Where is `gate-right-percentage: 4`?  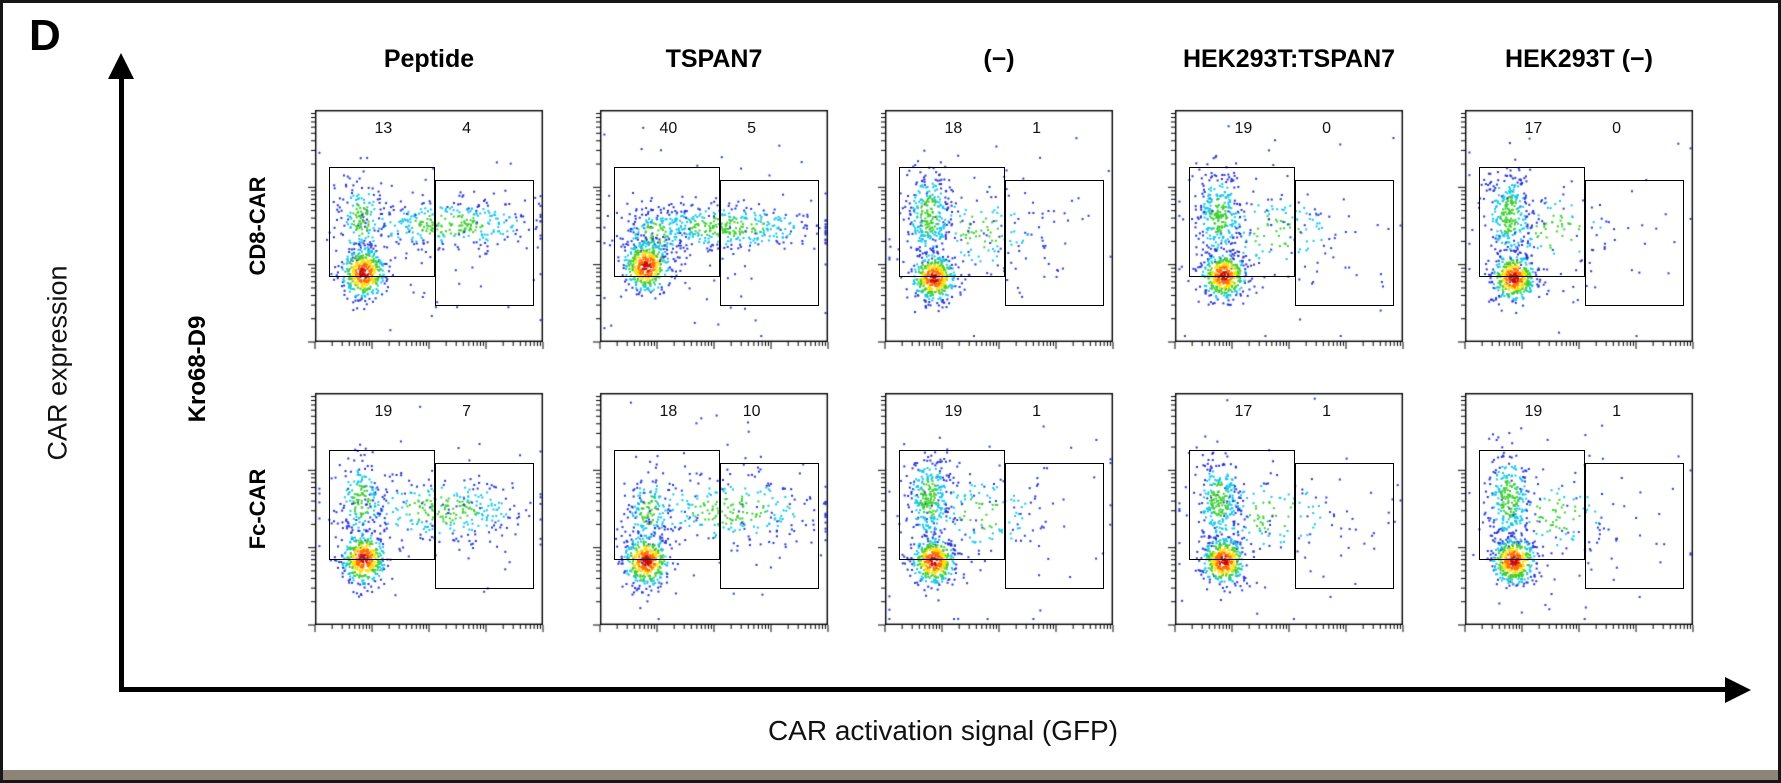 gate-right-percentage: 4 is located at coordinates (467, 129).